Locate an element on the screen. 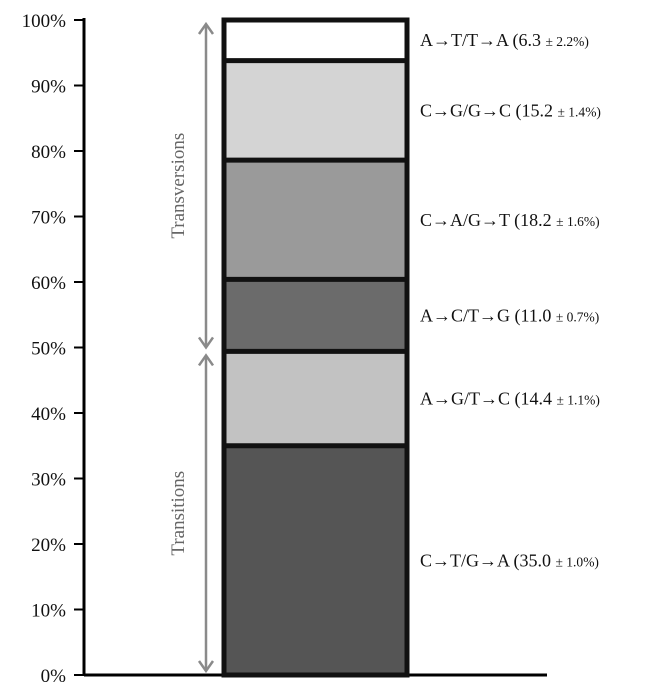  group-brackets: Transitions Transversions is located at coordinates (191, 347).